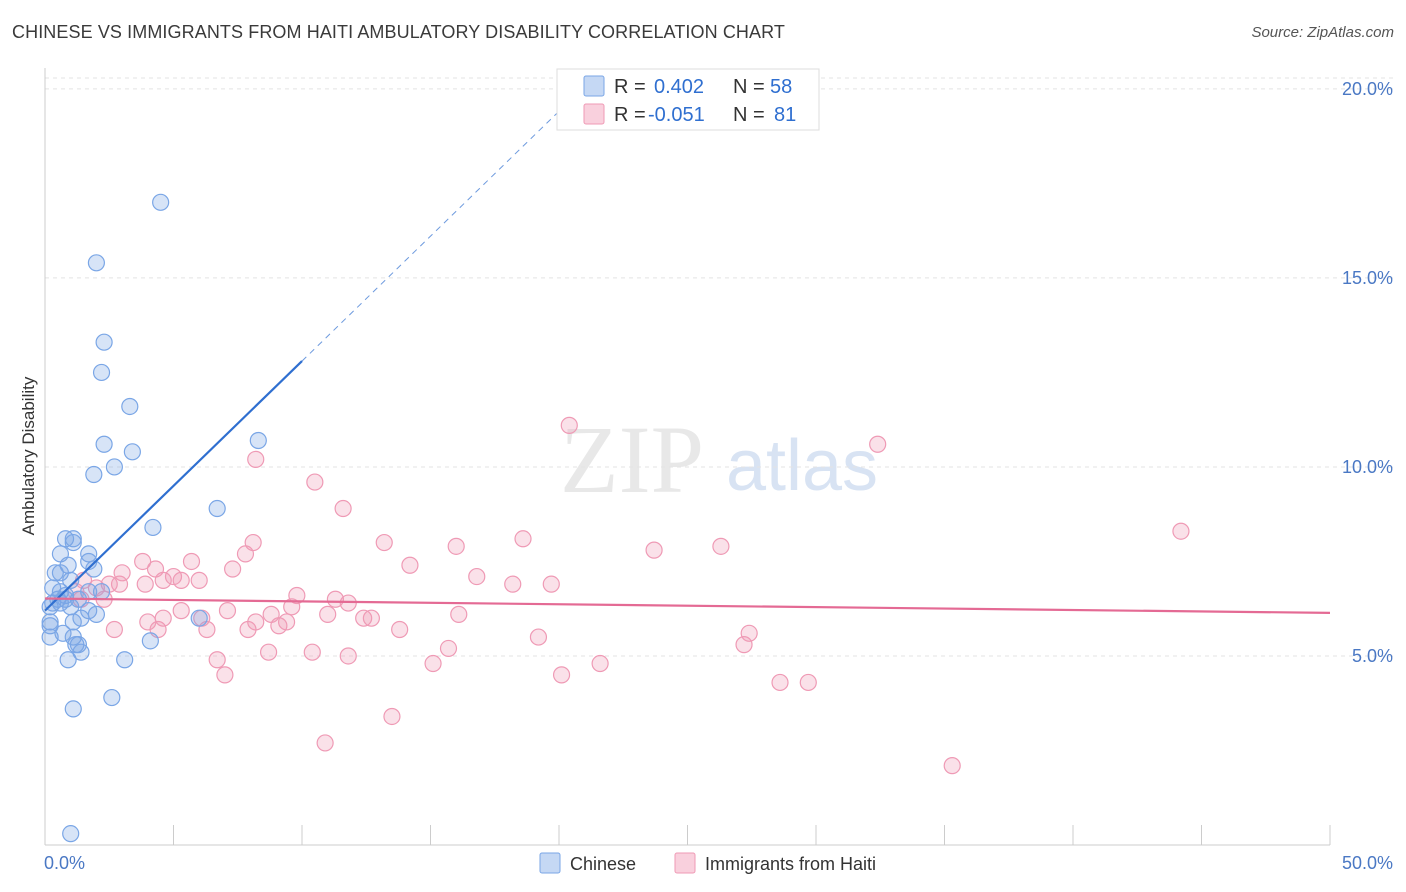 This screenshot has height=892, width=1406. What do you see at coordinates (802, 466) in the screenshot?
I see `watermark-atlas: atlas` at bounding box center [802, 466].